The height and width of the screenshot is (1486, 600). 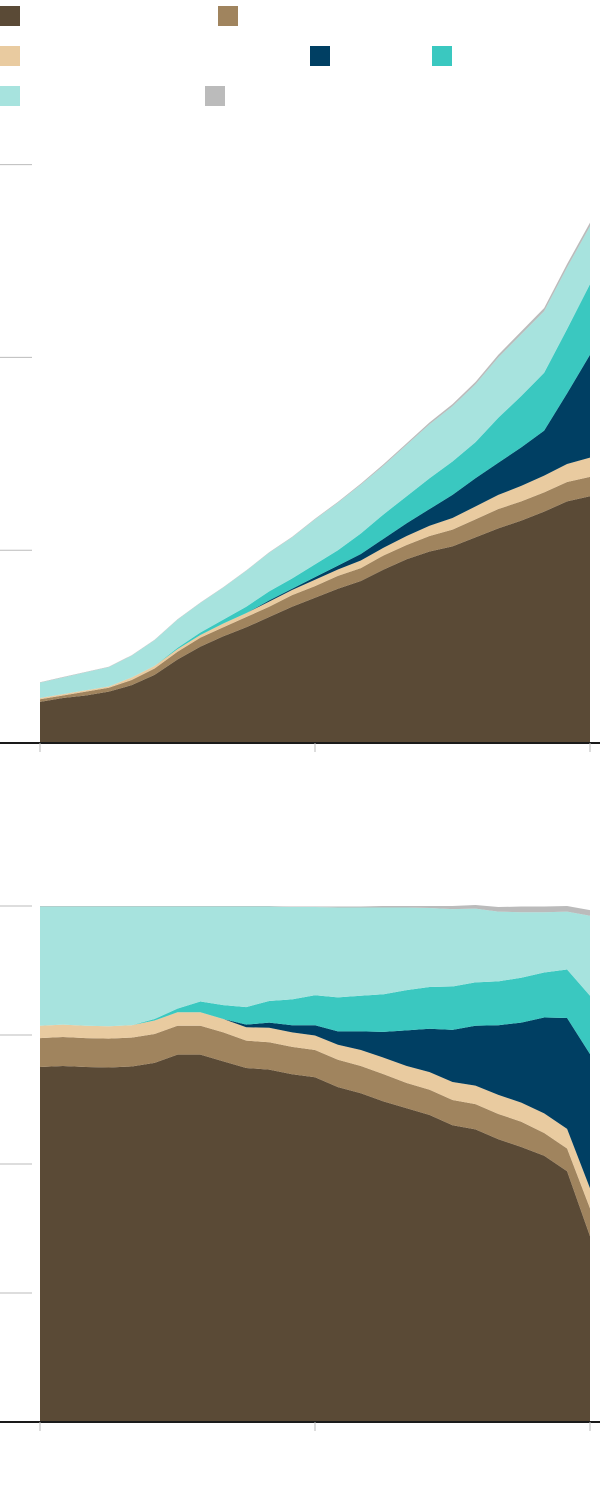 What do you see at coordinates (300, 55) in the screenshot?
I see `chart-legend` at bounding box center [300, 55].